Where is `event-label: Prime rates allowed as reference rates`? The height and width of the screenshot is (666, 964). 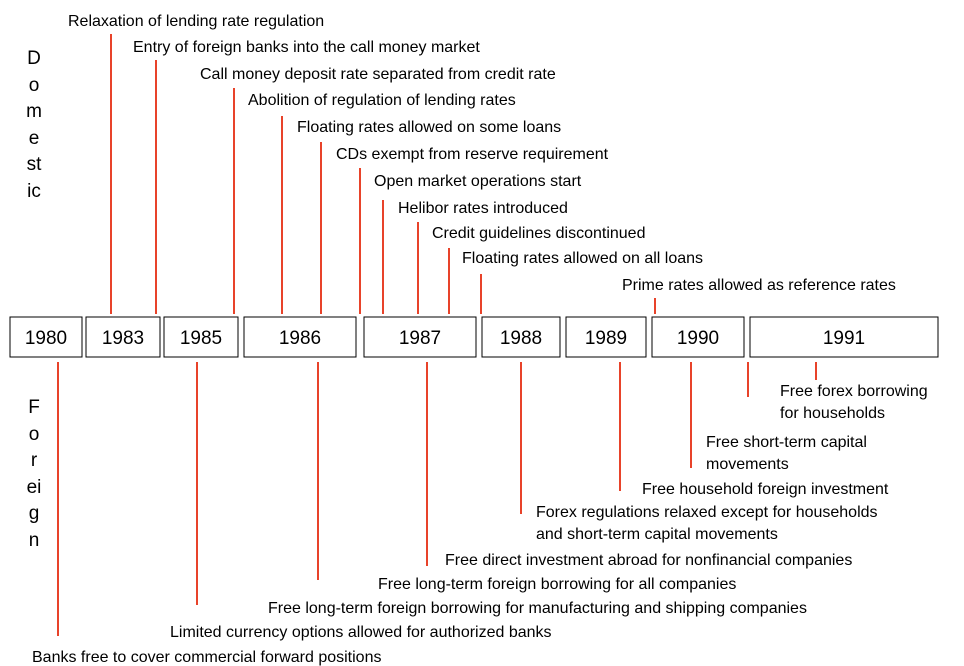 event-label: Prime rates allowed as reference rates is located at coordinates (759, 285).